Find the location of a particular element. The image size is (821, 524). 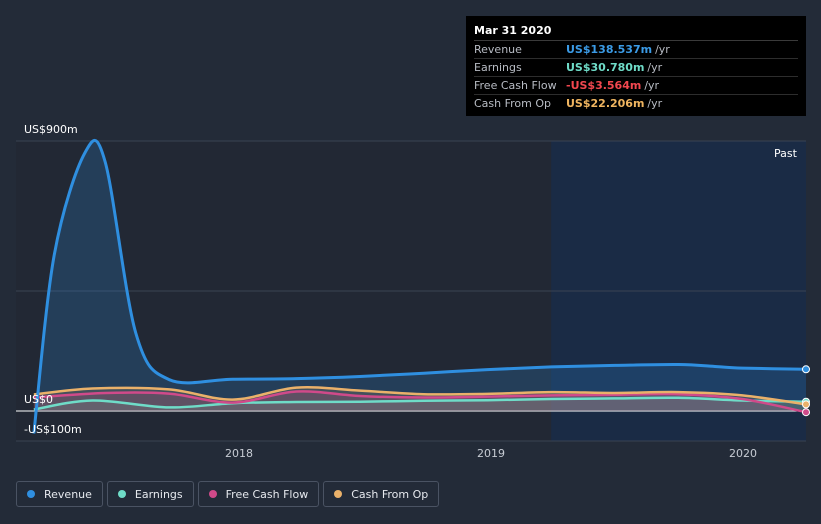

earnings-dot-icon is located at coordinates (121, 494).